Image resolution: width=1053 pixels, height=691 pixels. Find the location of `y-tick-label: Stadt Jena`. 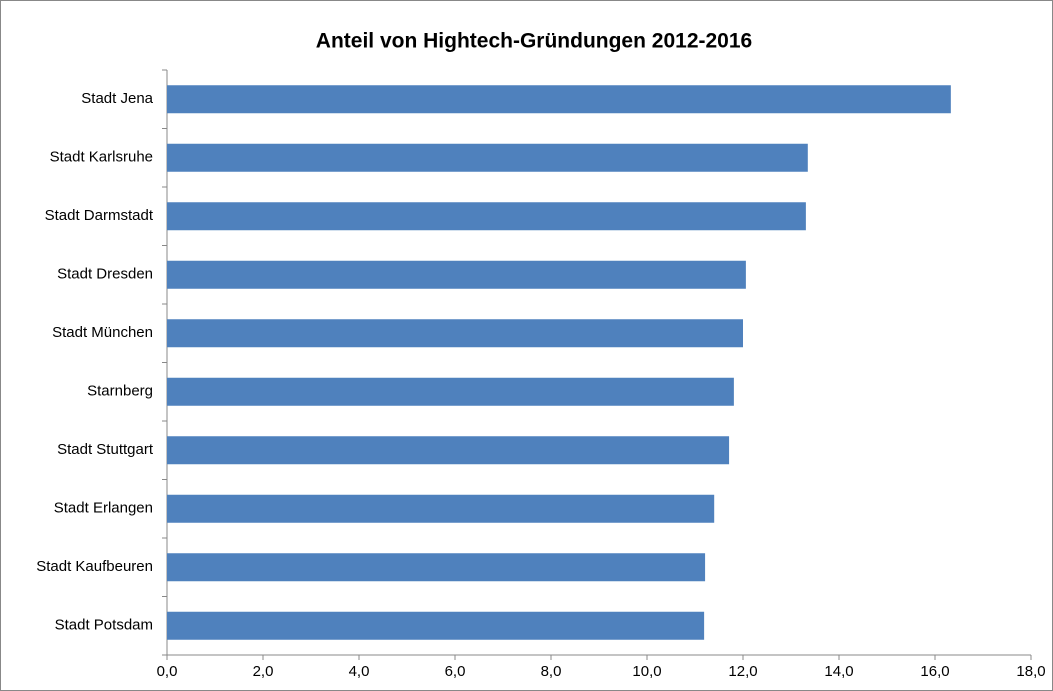

y-tick-label: Stadt Jena is located at coordinates (117, 98).